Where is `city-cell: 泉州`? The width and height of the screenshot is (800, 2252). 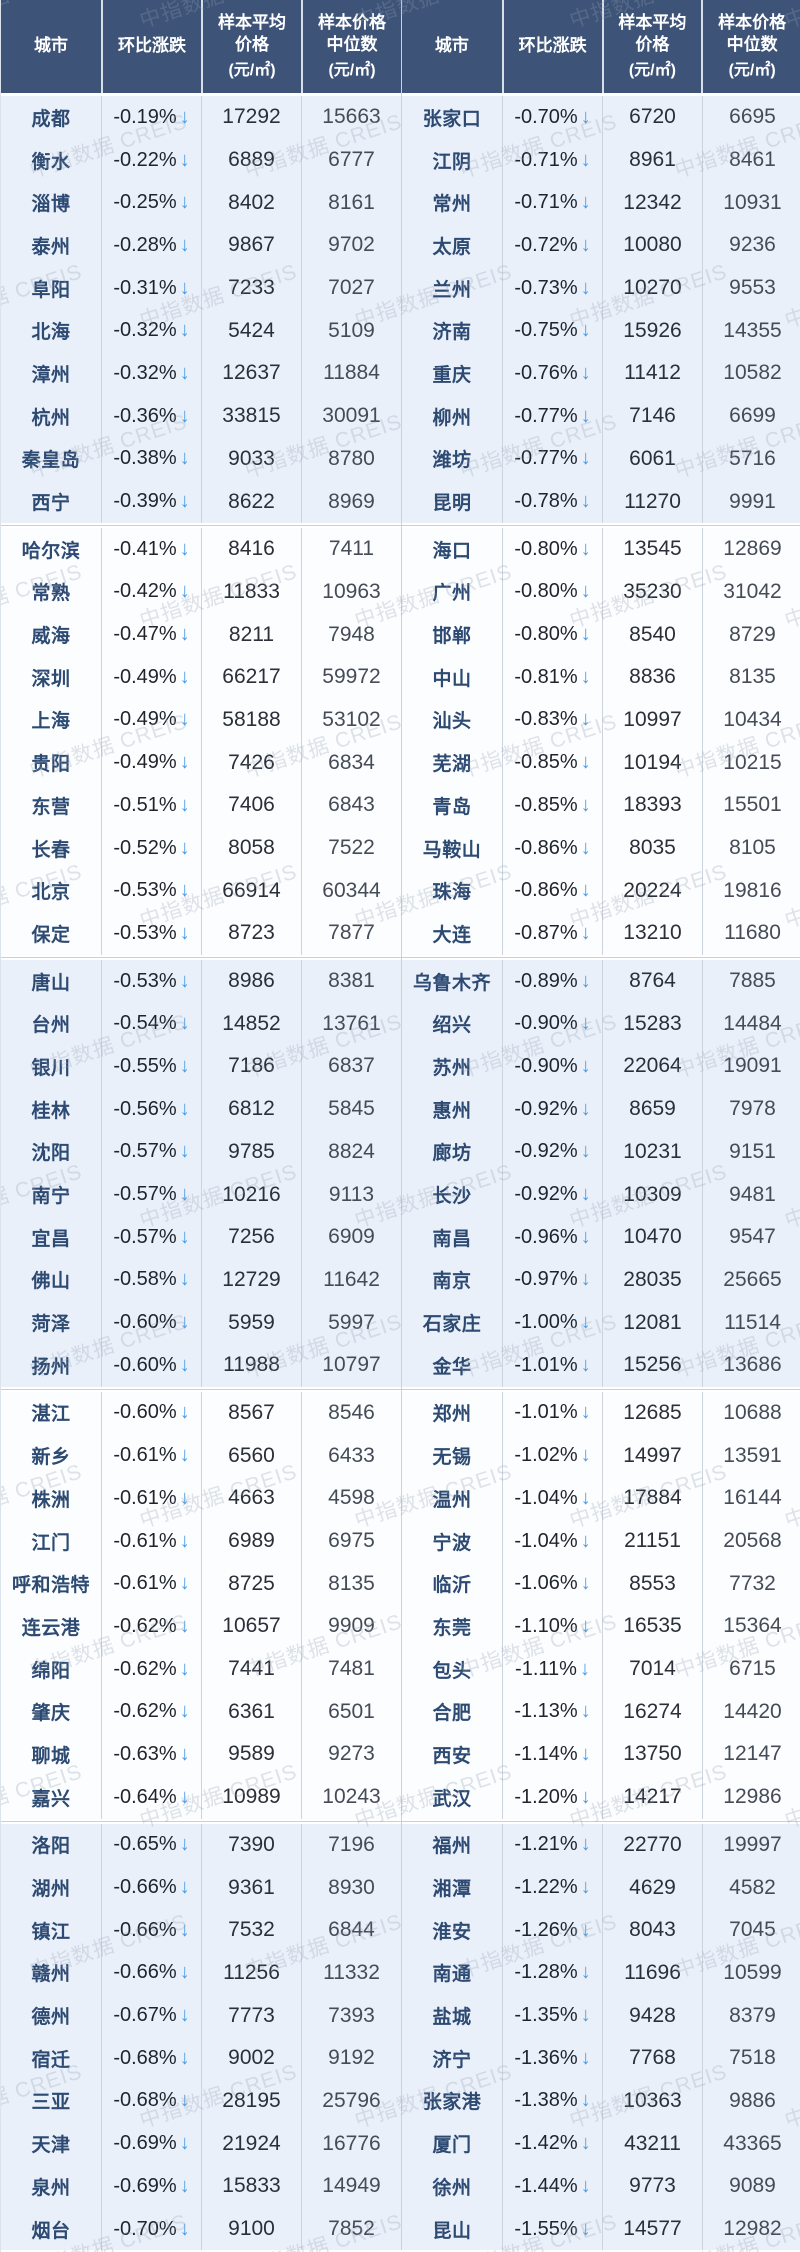
city-cell: 泉州 is located at coordinates (51, 2188).